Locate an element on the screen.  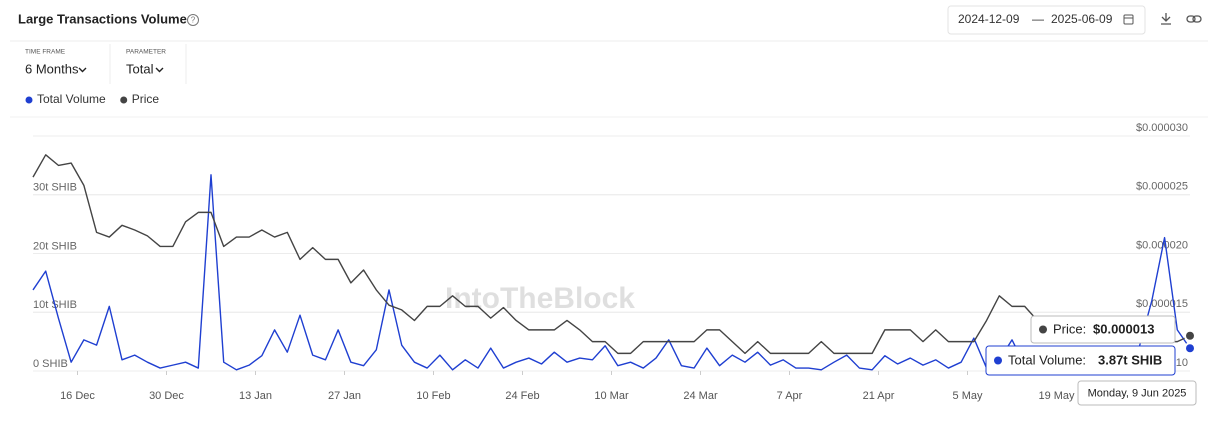
date-end: 2025-06-09 is located at coordinates (1082, 19).